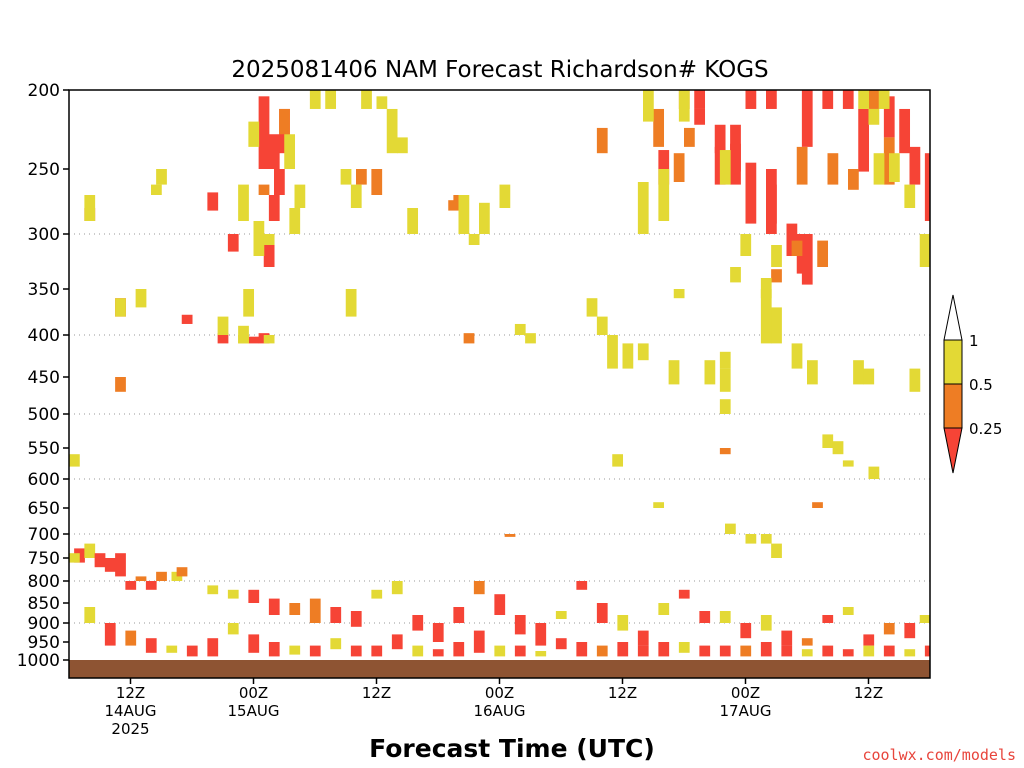  I want to click on y-tick-label: 900, so click(44, 624).